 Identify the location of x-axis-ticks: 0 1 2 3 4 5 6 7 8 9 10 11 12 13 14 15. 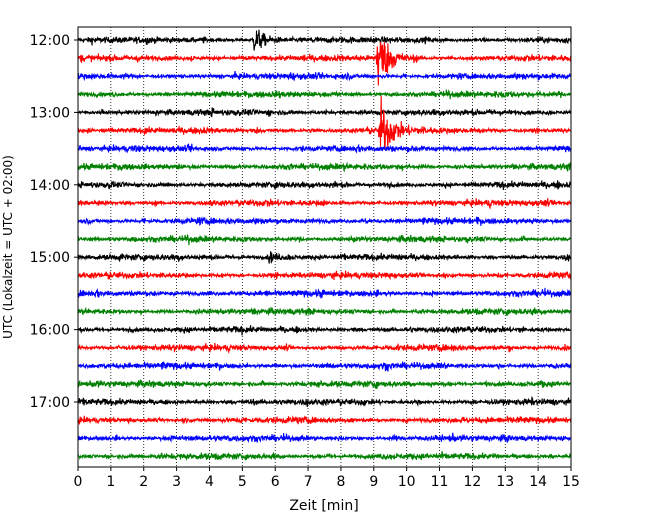
(327, 478).